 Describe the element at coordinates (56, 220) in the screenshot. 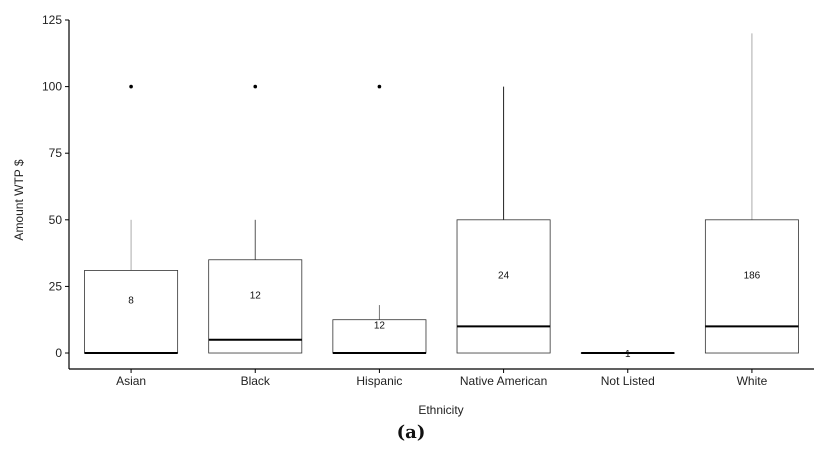

I see `y-tick-label: 50` at that location.